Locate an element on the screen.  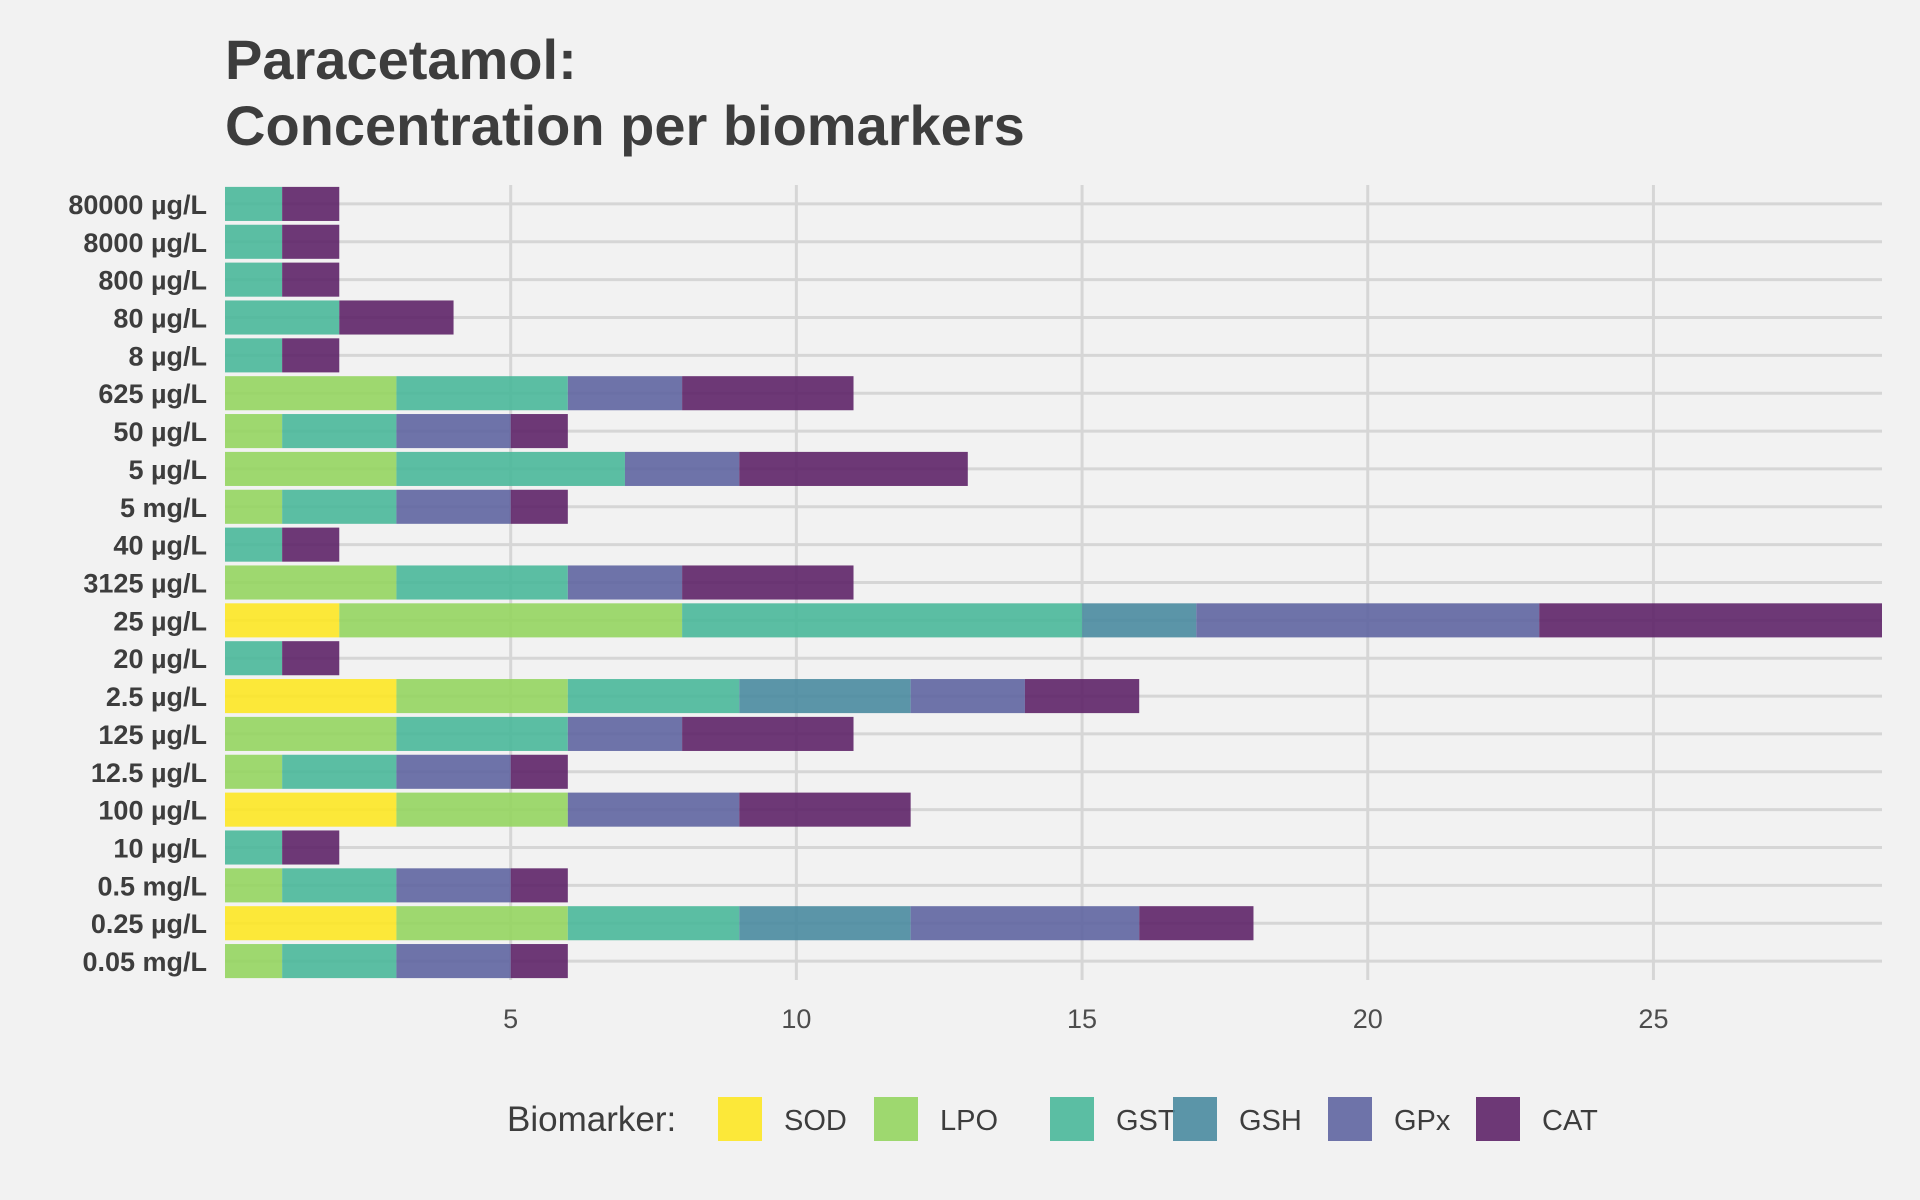
bar-0-5-mg-l-cat is located at coordinates (539, 885).